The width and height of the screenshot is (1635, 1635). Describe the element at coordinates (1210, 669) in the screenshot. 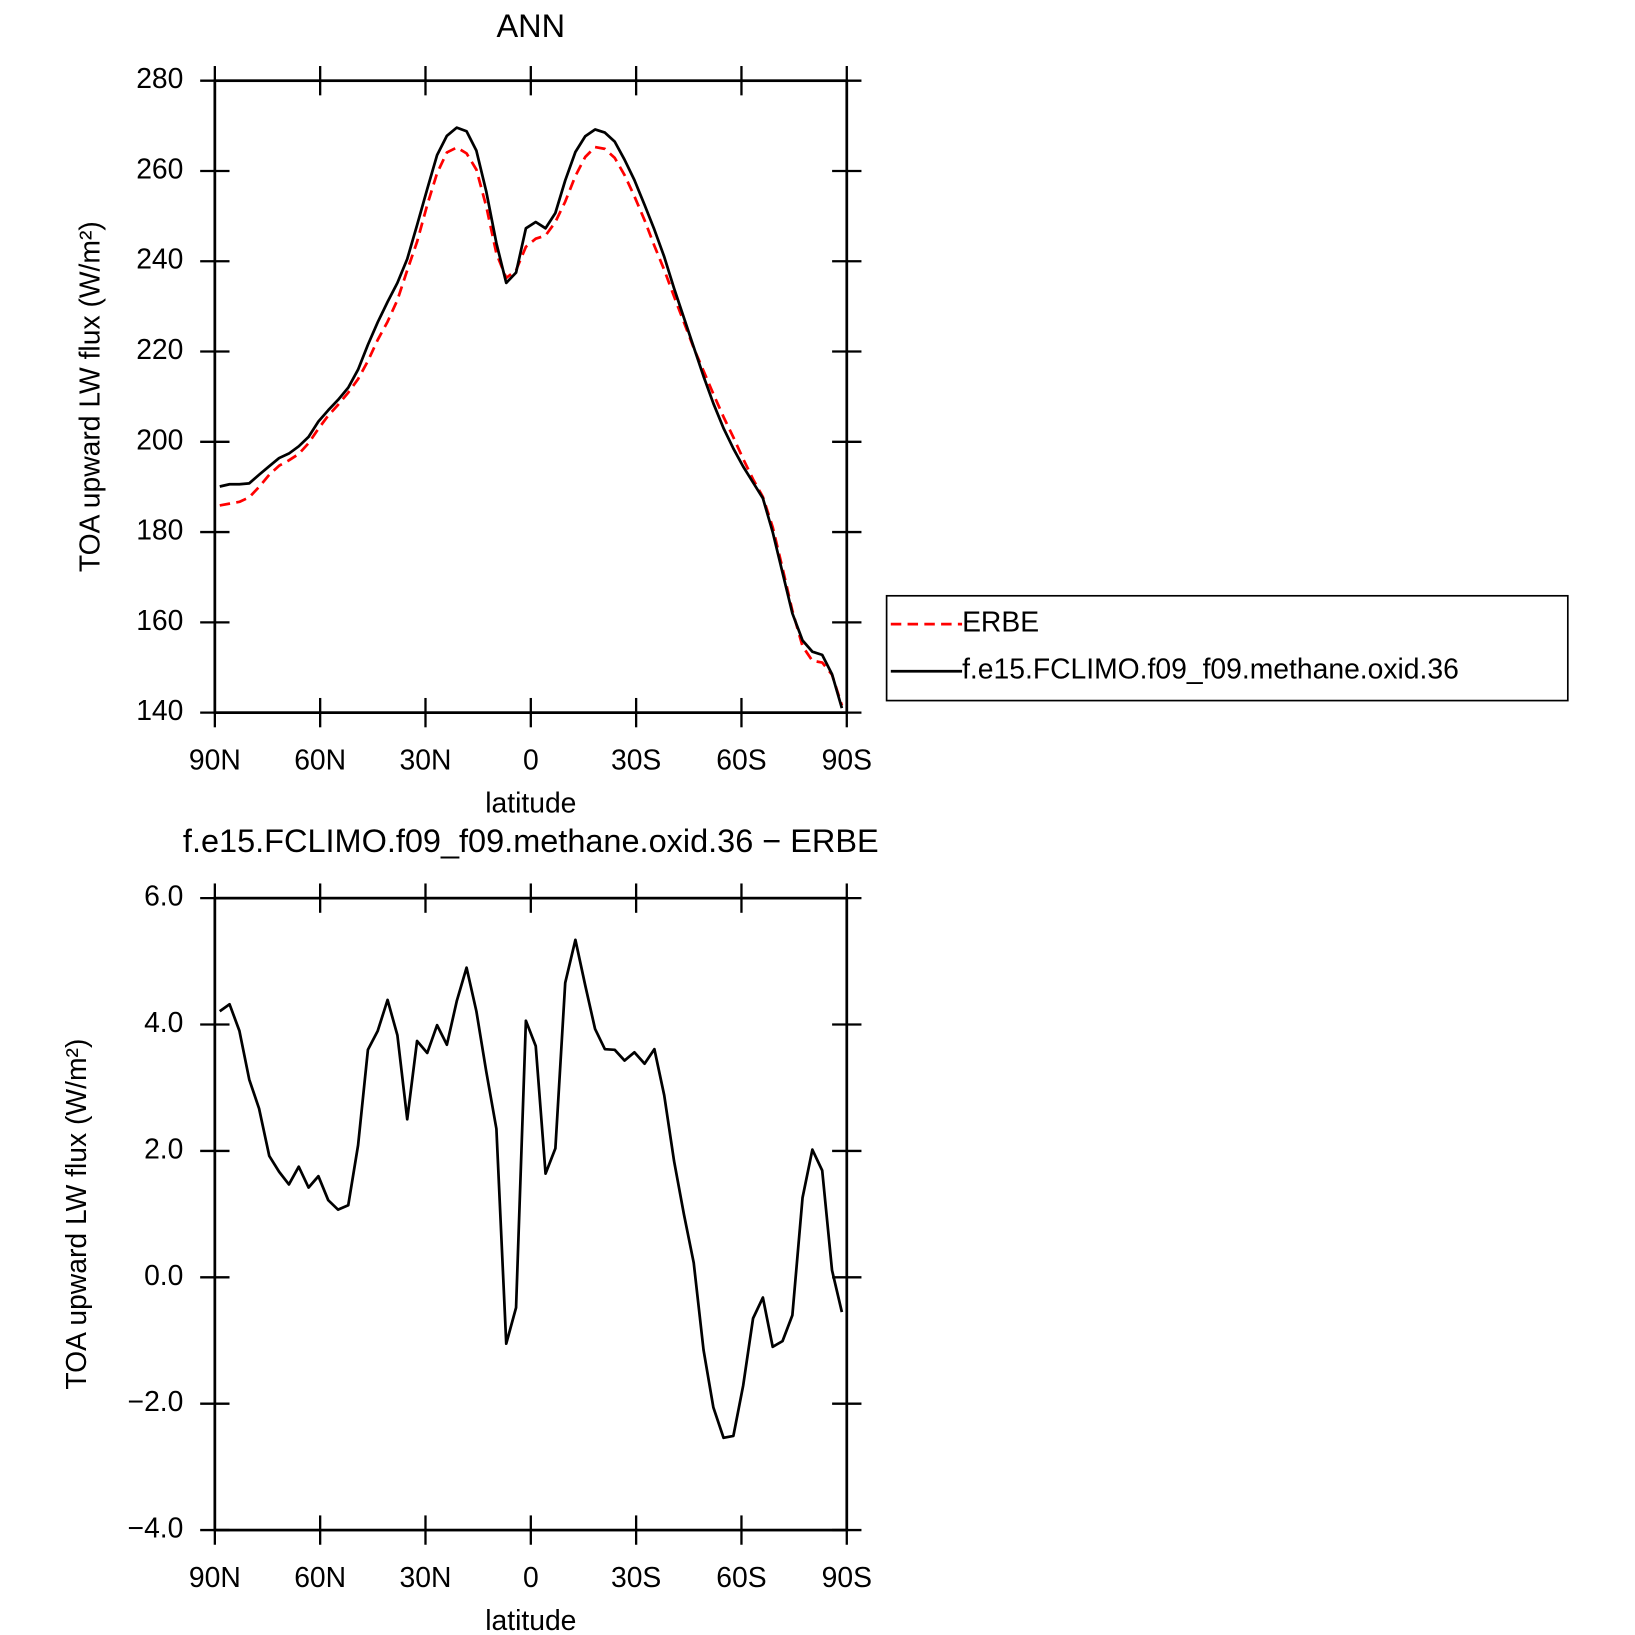

I see `legend-label: f.e15.FCLIMO.f09_f09.methane.oxid.36` at that location.